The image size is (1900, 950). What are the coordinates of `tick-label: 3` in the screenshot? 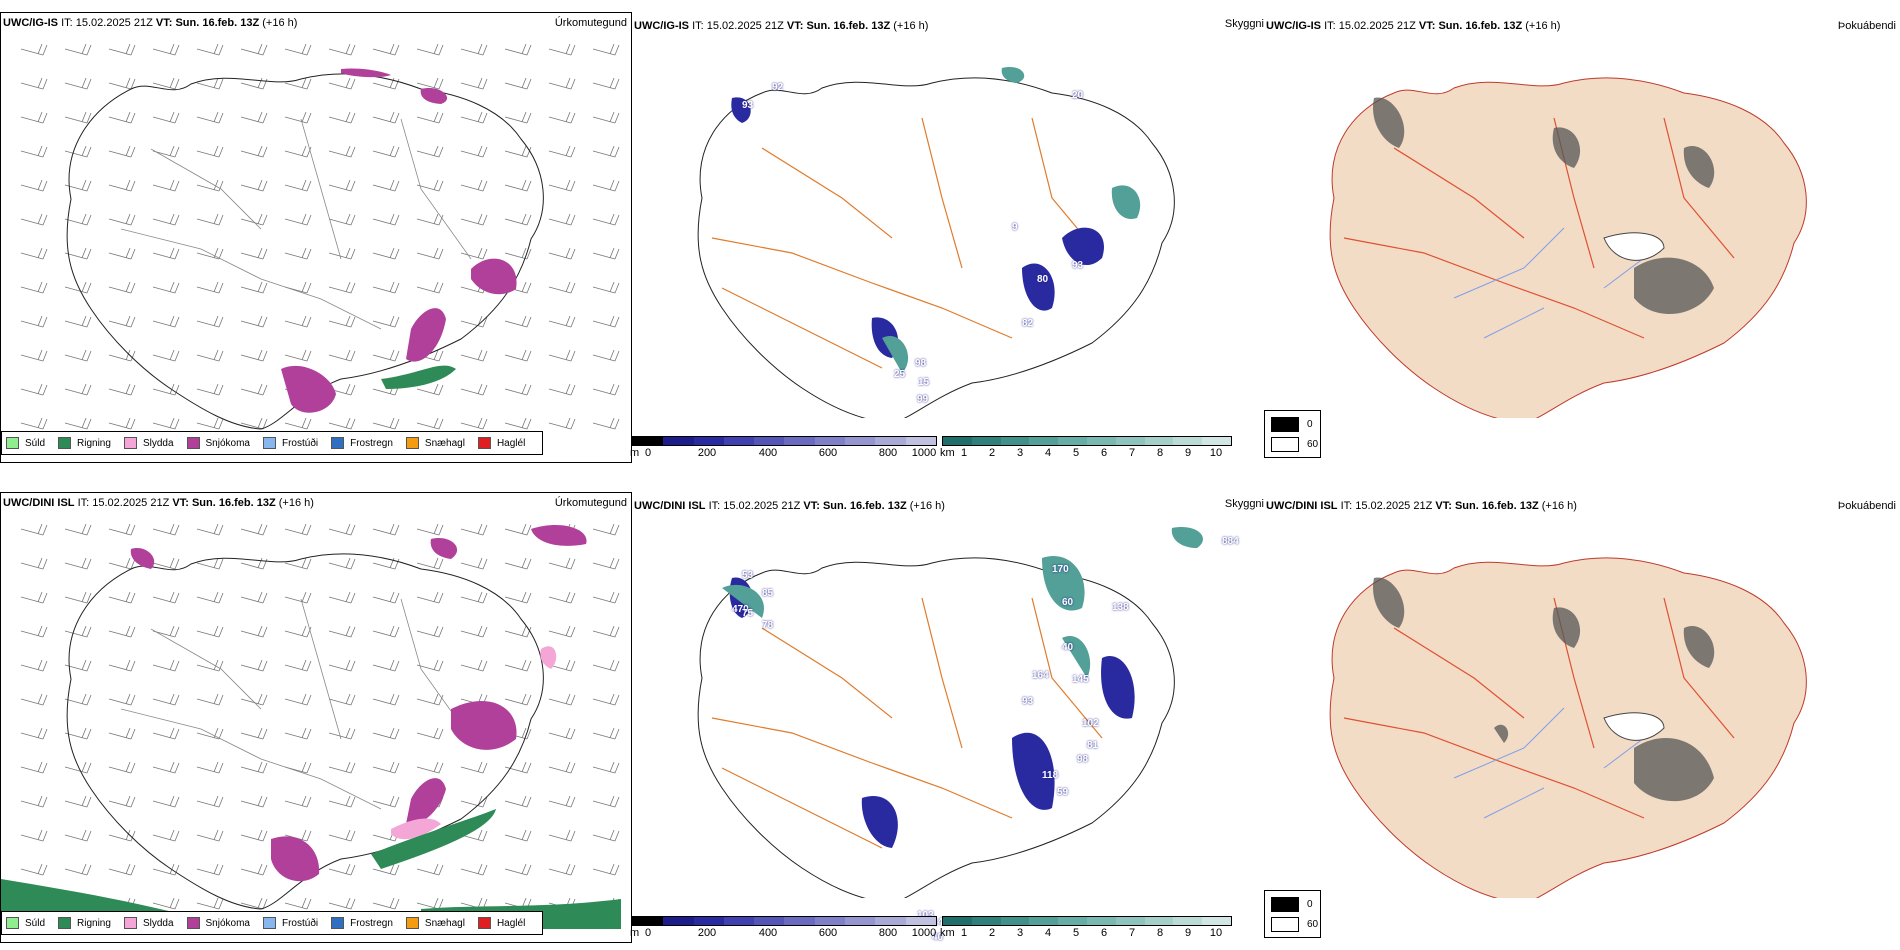 It's located at (1020, 933).